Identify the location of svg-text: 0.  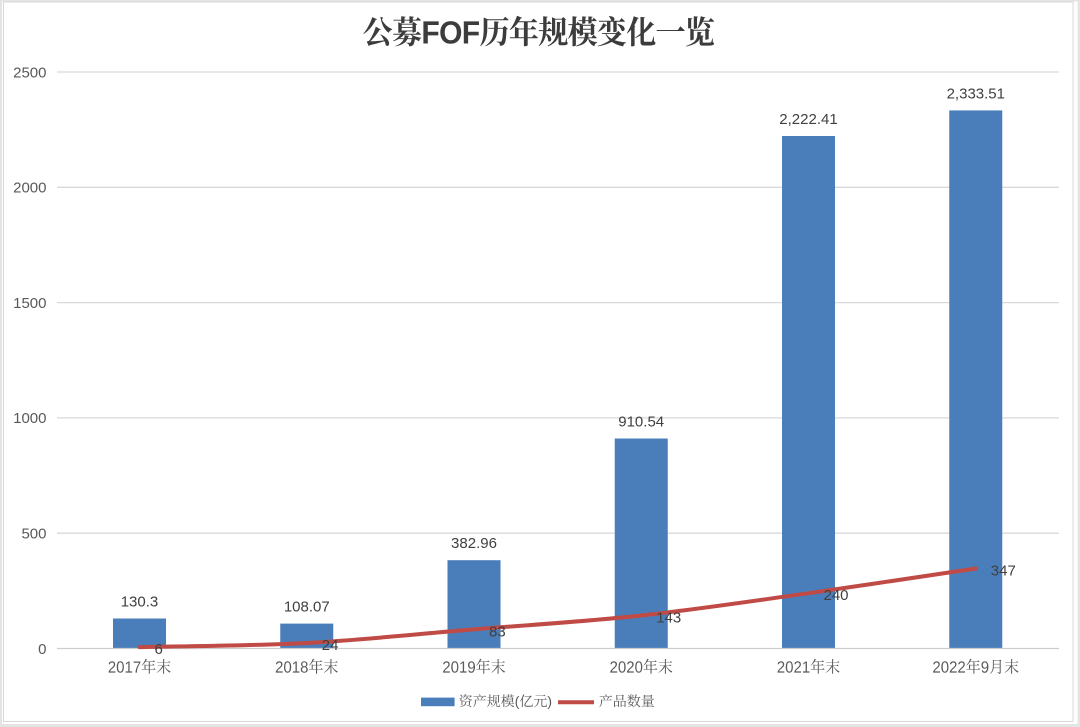
(42, 649).